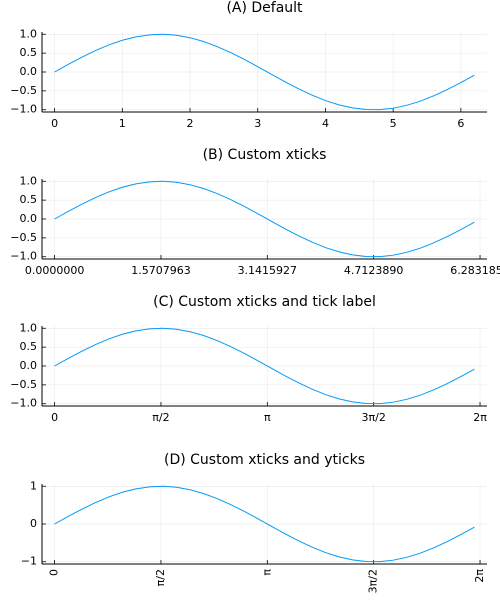  I want to click on x-tick-label: 6, so click(460, 123).